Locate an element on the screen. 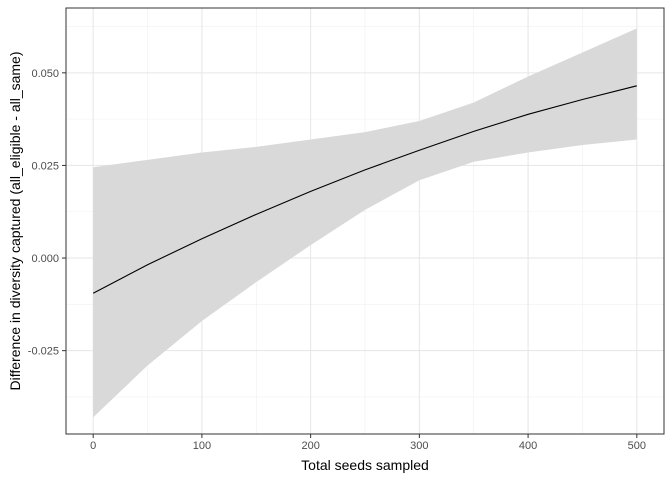 This screenshot has height=480, width=672. x-tick-label: 100 is located at coordinates (202, 446).